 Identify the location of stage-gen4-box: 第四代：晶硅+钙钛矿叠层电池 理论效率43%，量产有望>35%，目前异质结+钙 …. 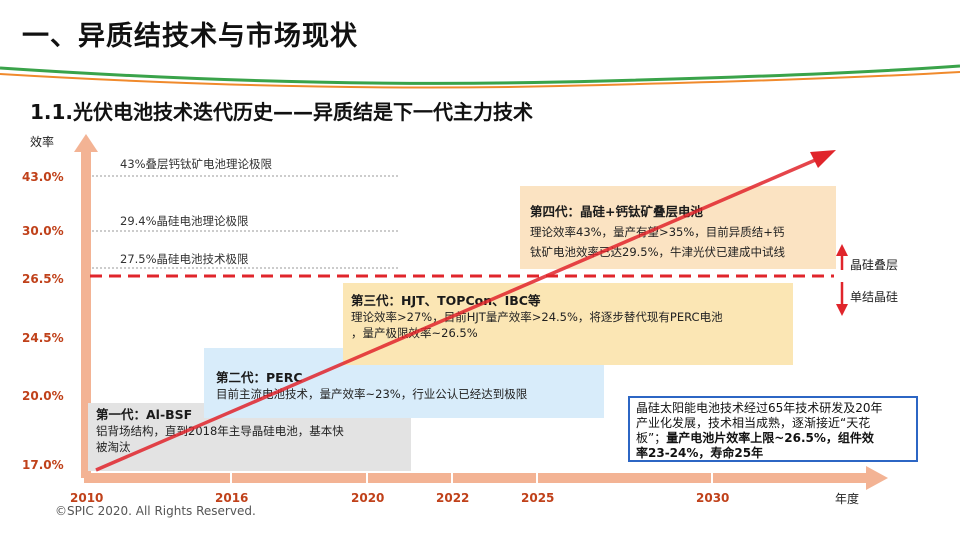
(678, 227).